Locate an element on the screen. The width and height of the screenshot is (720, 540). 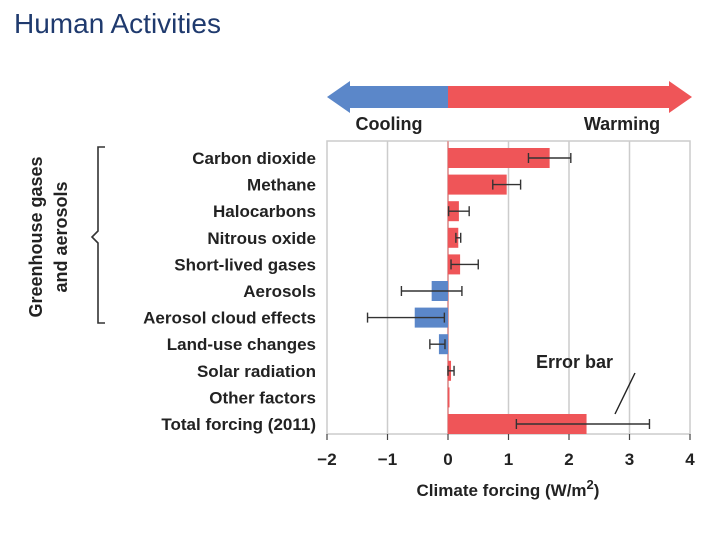
group-bracket is located at coordinates (97, 235).